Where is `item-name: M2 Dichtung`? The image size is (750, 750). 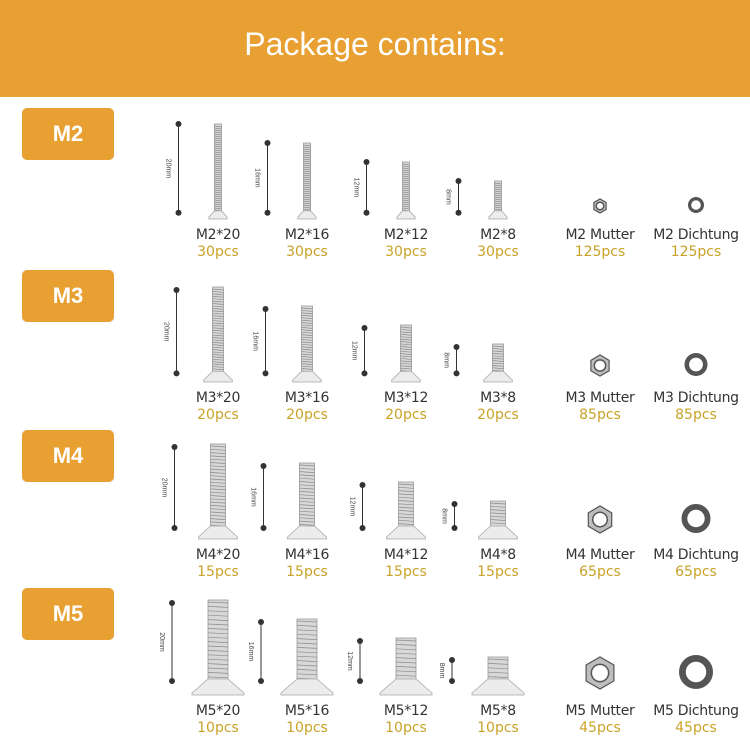 item-name: M2 Dichtung is located at coordinates (696, 235).